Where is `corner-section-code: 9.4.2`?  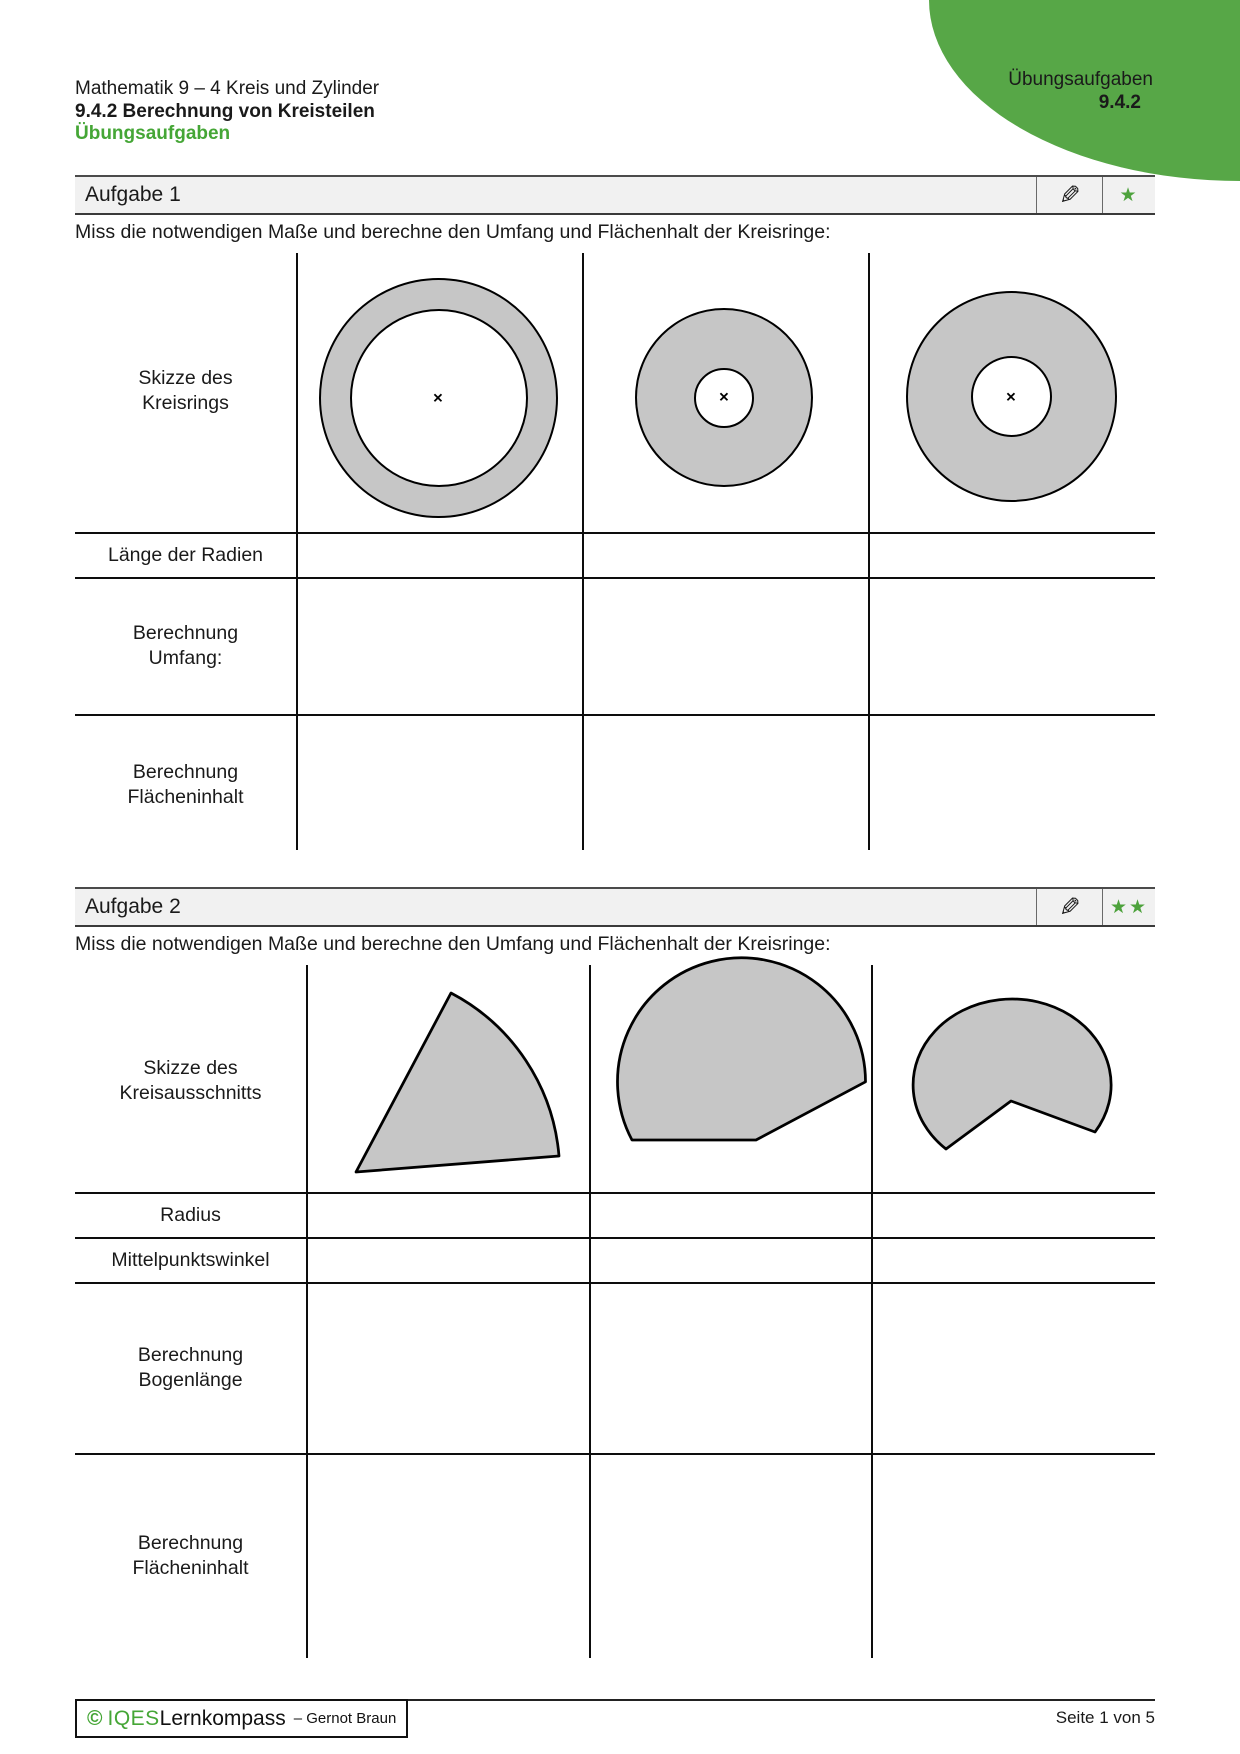 corner-section-code: 9.4.2 is located at coordinates (1119, 102).